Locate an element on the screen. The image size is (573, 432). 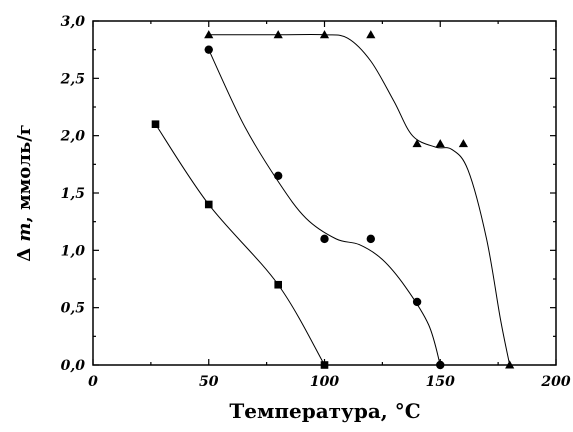
y-axis-title-prefix: Δ is located at coordinates (24, 252).